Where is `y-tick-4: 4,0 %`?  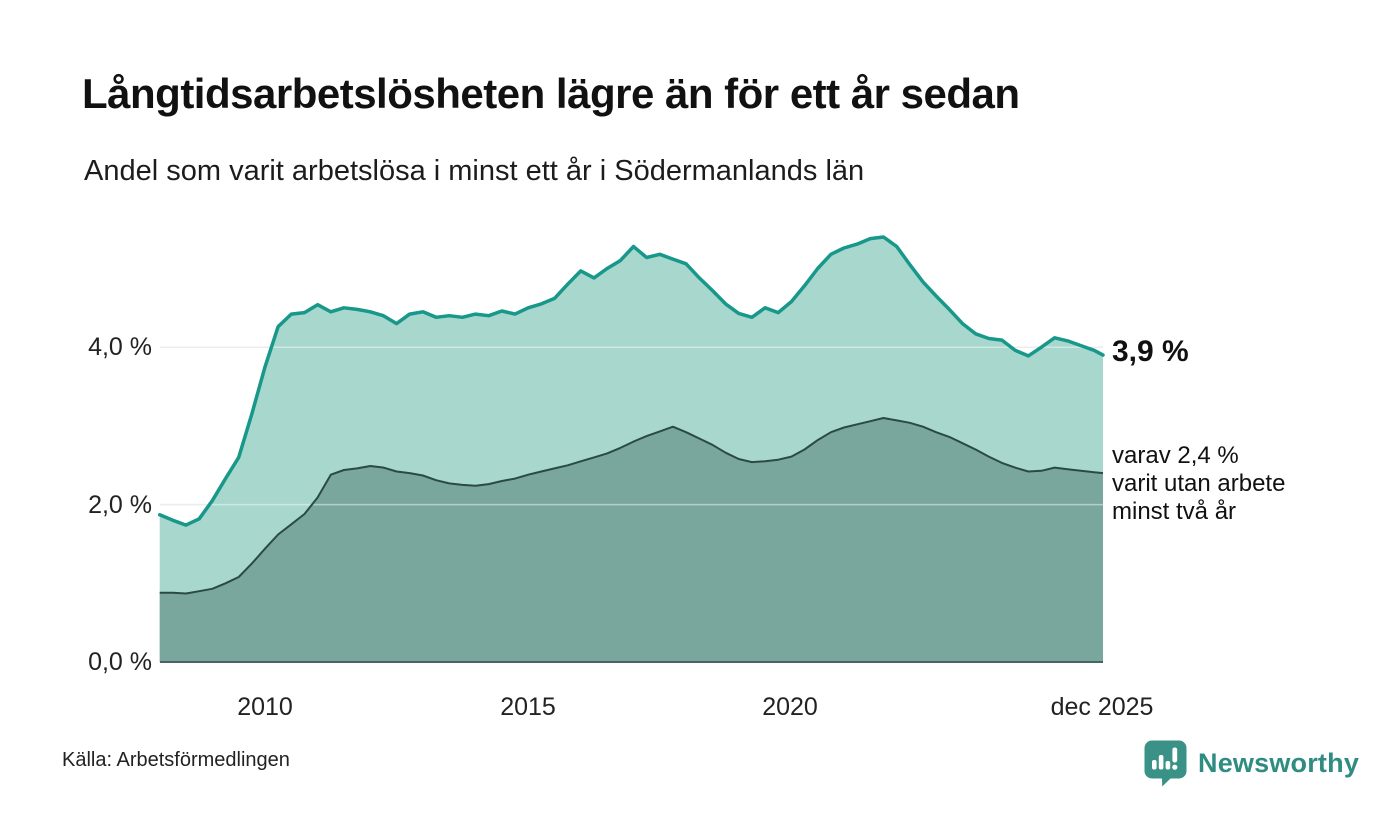 y-tick-4: 4,0 % is located at coordinates (120, 347).